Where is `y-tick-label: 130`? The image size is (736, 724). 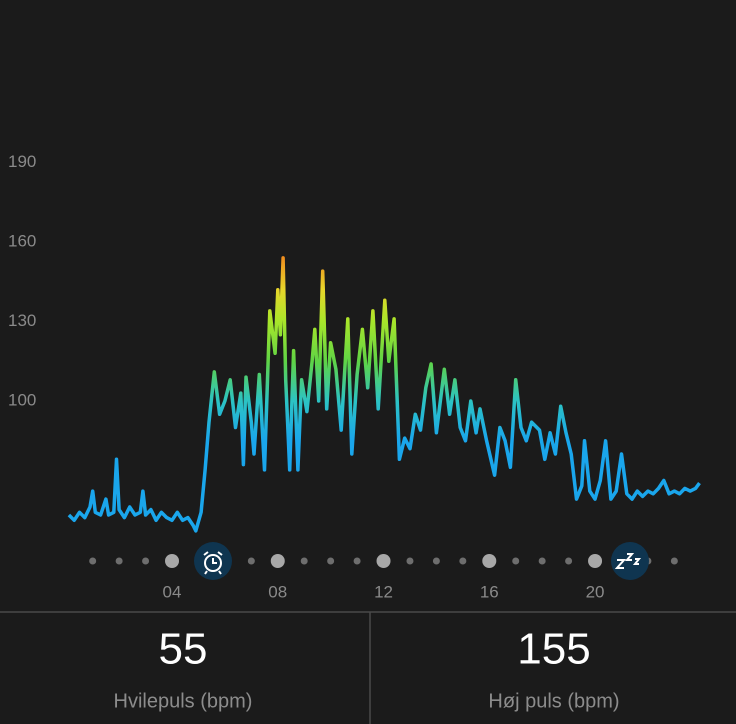 y-tick-label: 130 is located at coordinates (22, 320).